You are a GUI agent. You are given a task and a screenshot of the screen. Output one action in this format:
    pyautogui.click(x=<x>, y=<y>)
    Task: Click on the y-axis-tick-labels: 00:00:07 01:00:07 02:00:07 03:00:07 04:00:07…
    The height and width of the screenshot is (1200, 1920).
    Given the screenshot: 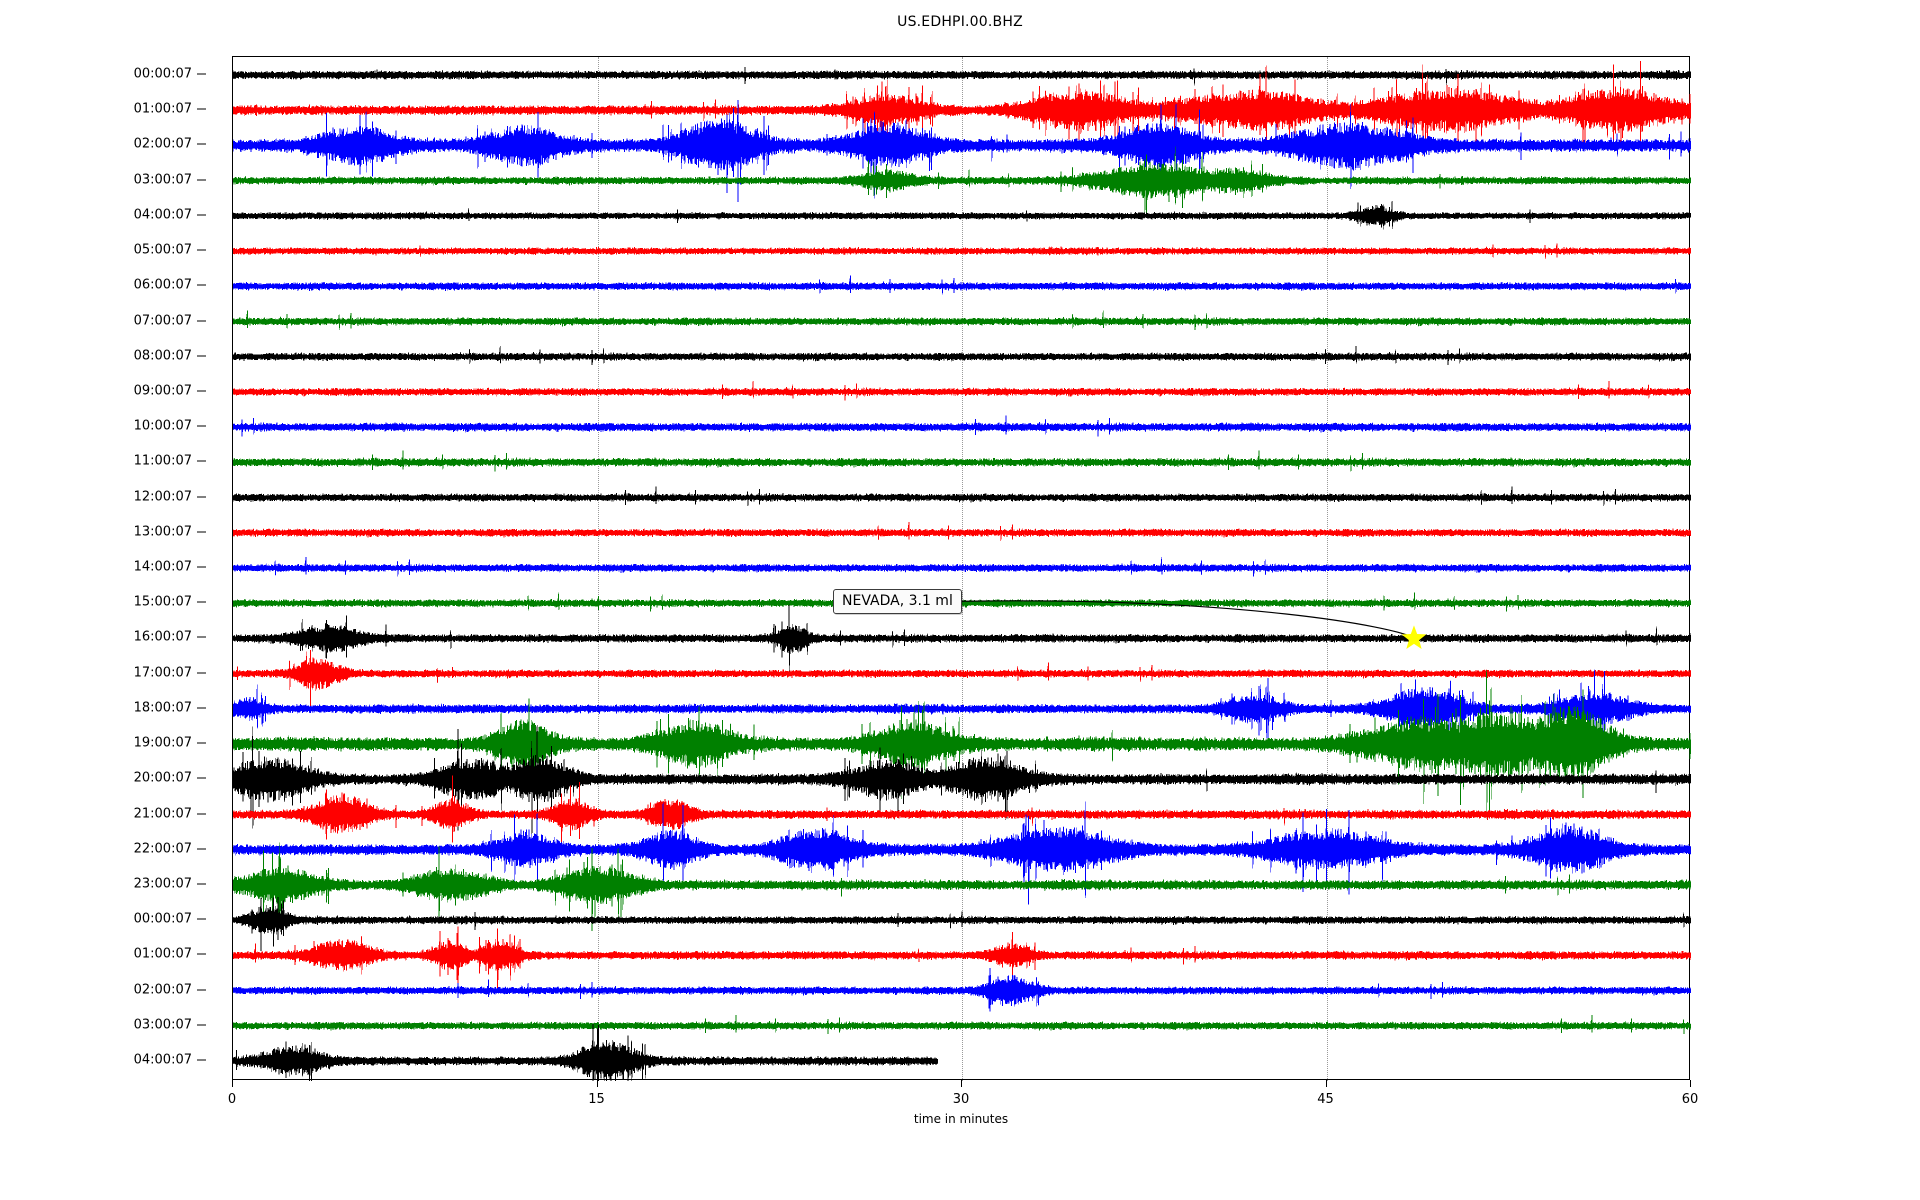 What is the action you would take?
    pyautogui.click(x=116, y=568)
    